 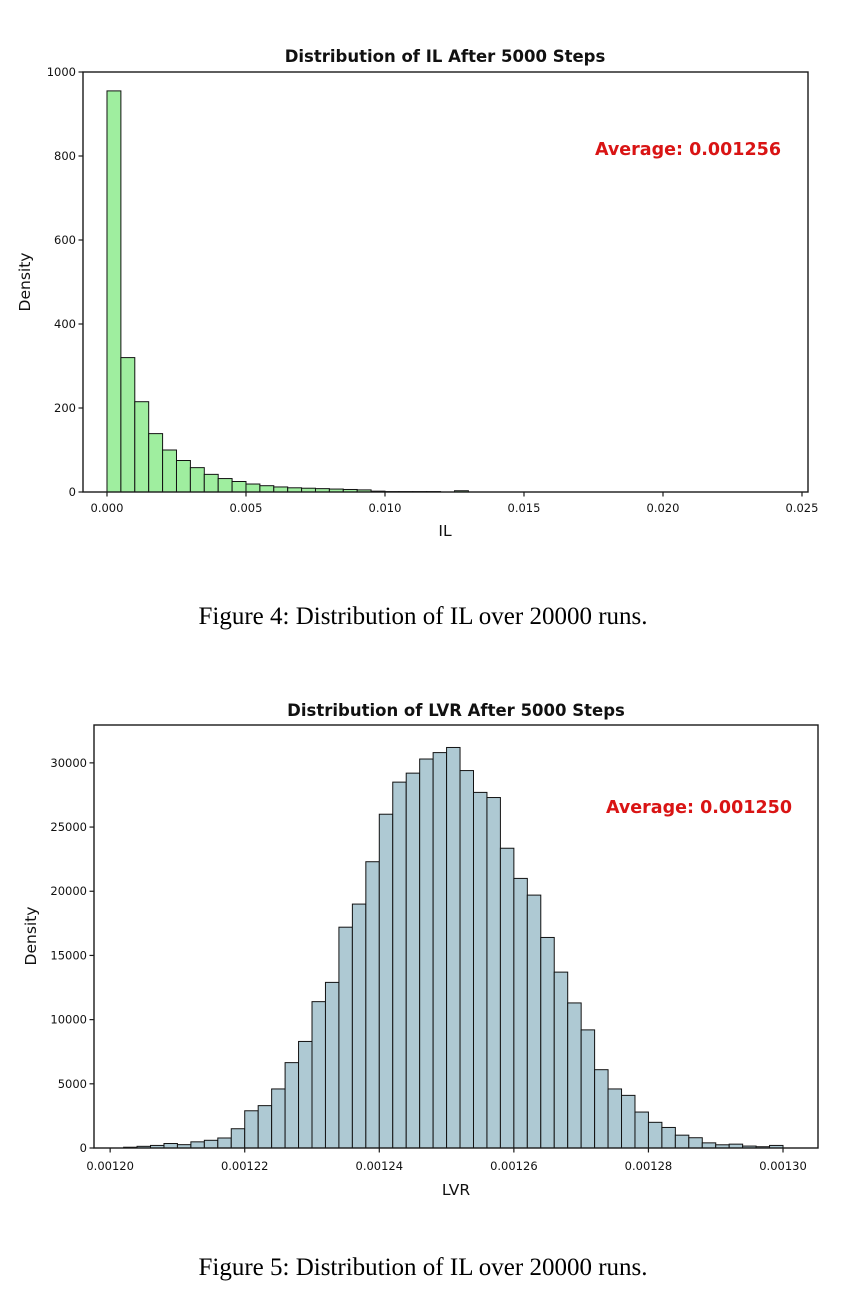 What do you see at coordinates (688, 150) in the screenshot?
I see `average-annotation: Average: 0.001256` at bounding box center [688, 150].